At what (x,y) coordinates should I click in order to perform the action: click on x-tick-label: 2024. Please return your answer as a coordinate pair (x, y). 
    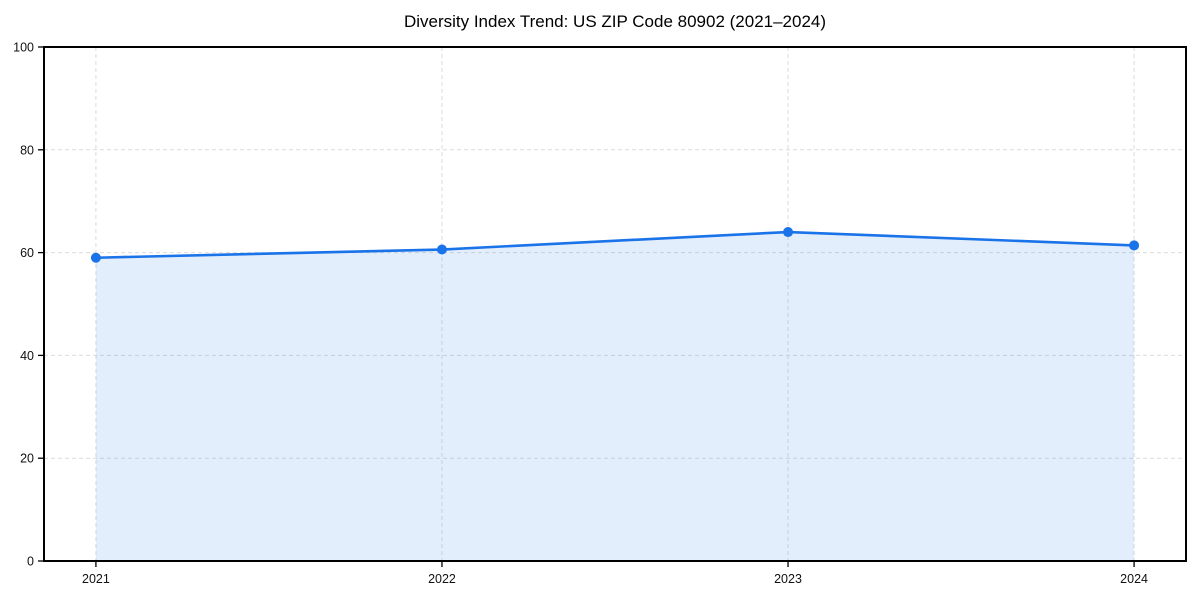
    Looking at the image, I should click on (1134, 579).